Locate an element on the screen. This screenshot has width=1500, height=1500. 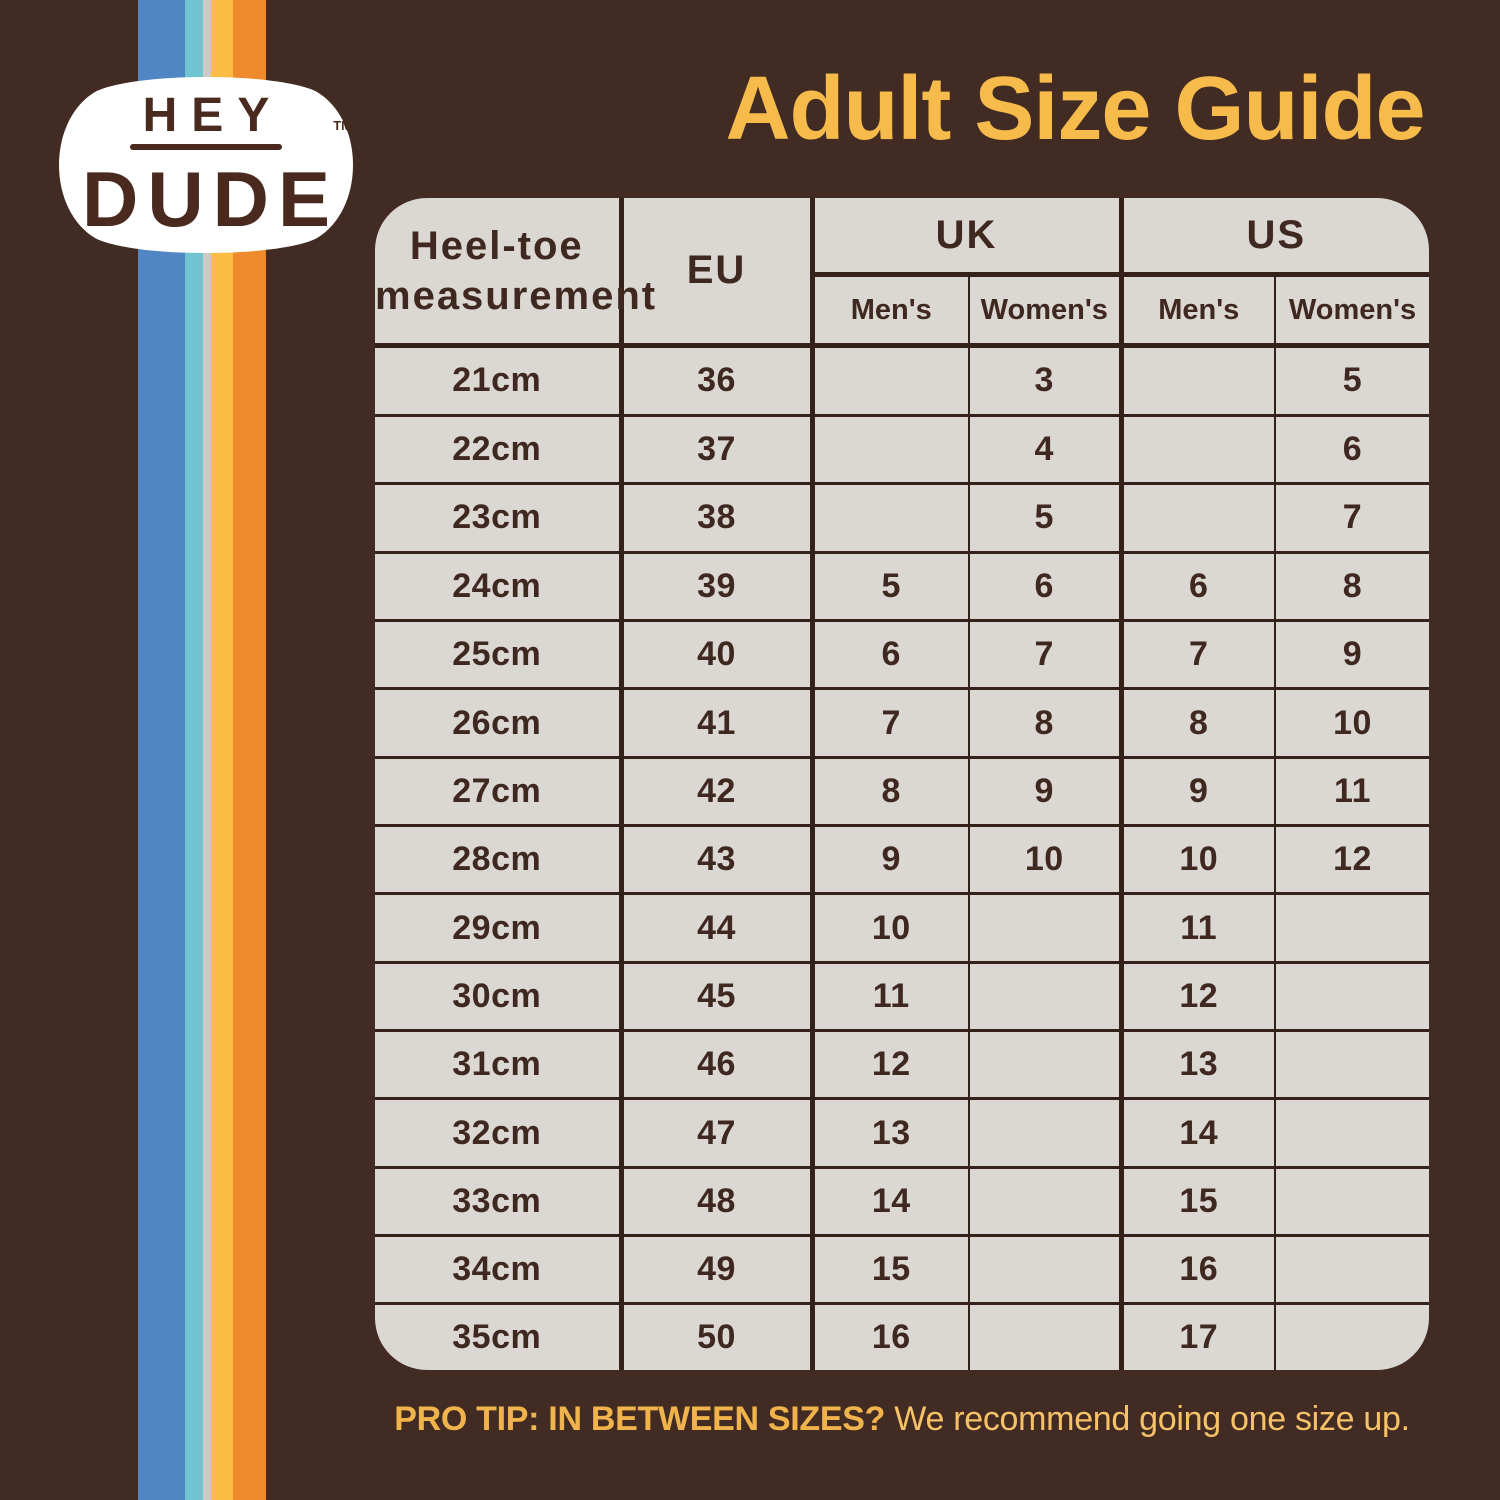
table-row: 27cm 42 8 9 9 11 is located at coordinates (902, 790).